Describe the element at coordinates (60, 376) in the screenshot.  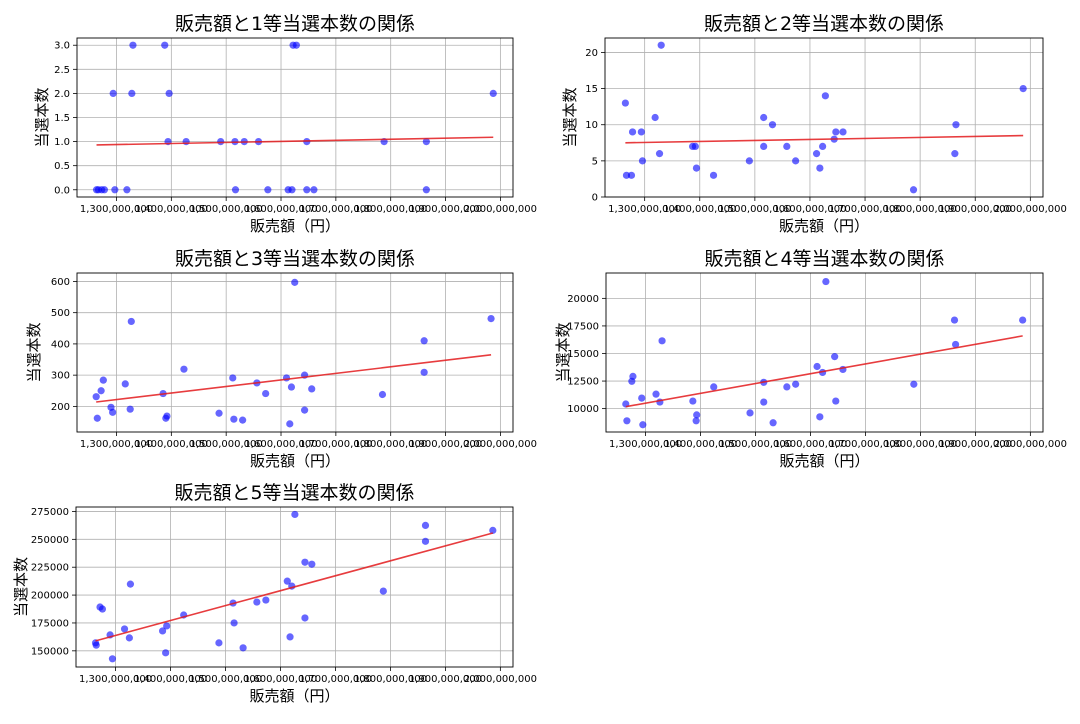
I see `y-tick-label: 300` at that location.